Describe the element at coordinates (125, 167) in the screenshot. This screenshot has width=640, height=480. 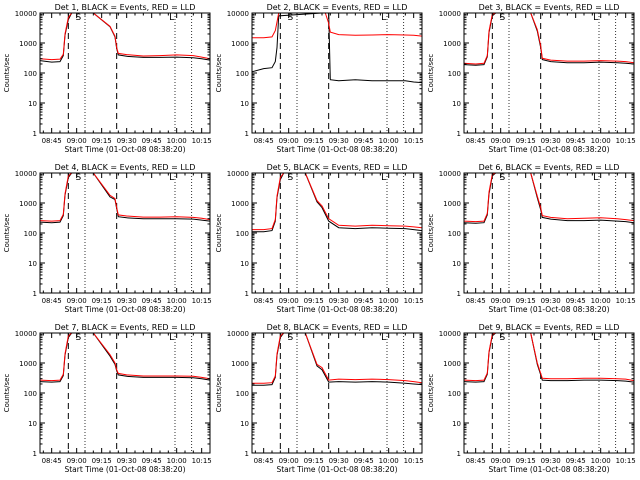
I see `panel-title: Det 4, BLACK = Events, RED = LLD` at that location.